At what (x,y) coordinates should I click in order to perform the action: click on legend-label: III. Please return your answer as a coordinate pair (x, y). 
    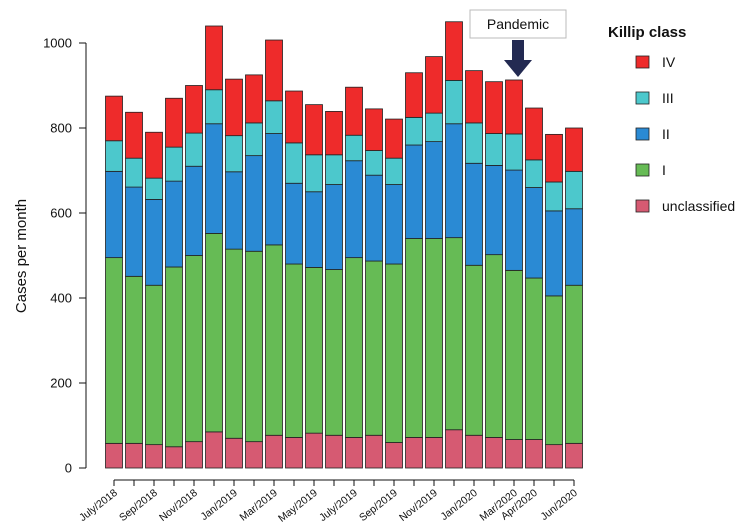
    Looking at the image, I should click on (668, 98).